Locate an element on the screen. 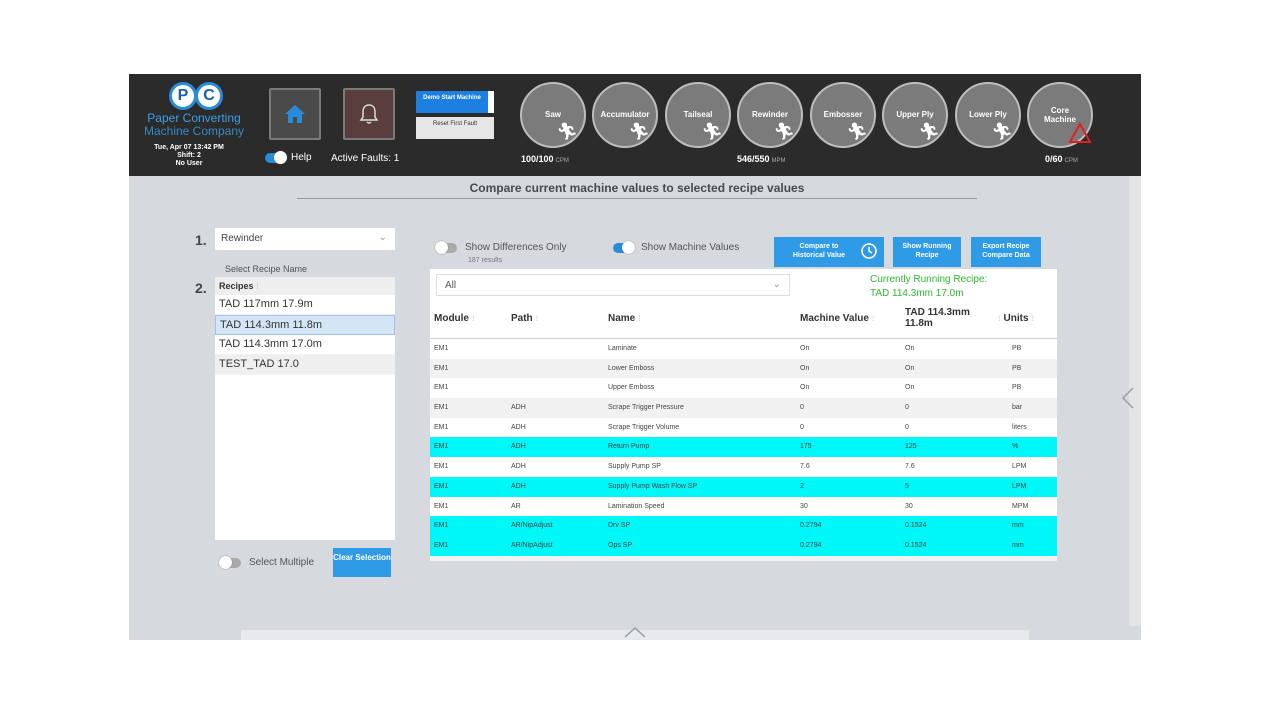  table-row: EM1 Upper Emboss On On PB is located at coordinates (743, 388).